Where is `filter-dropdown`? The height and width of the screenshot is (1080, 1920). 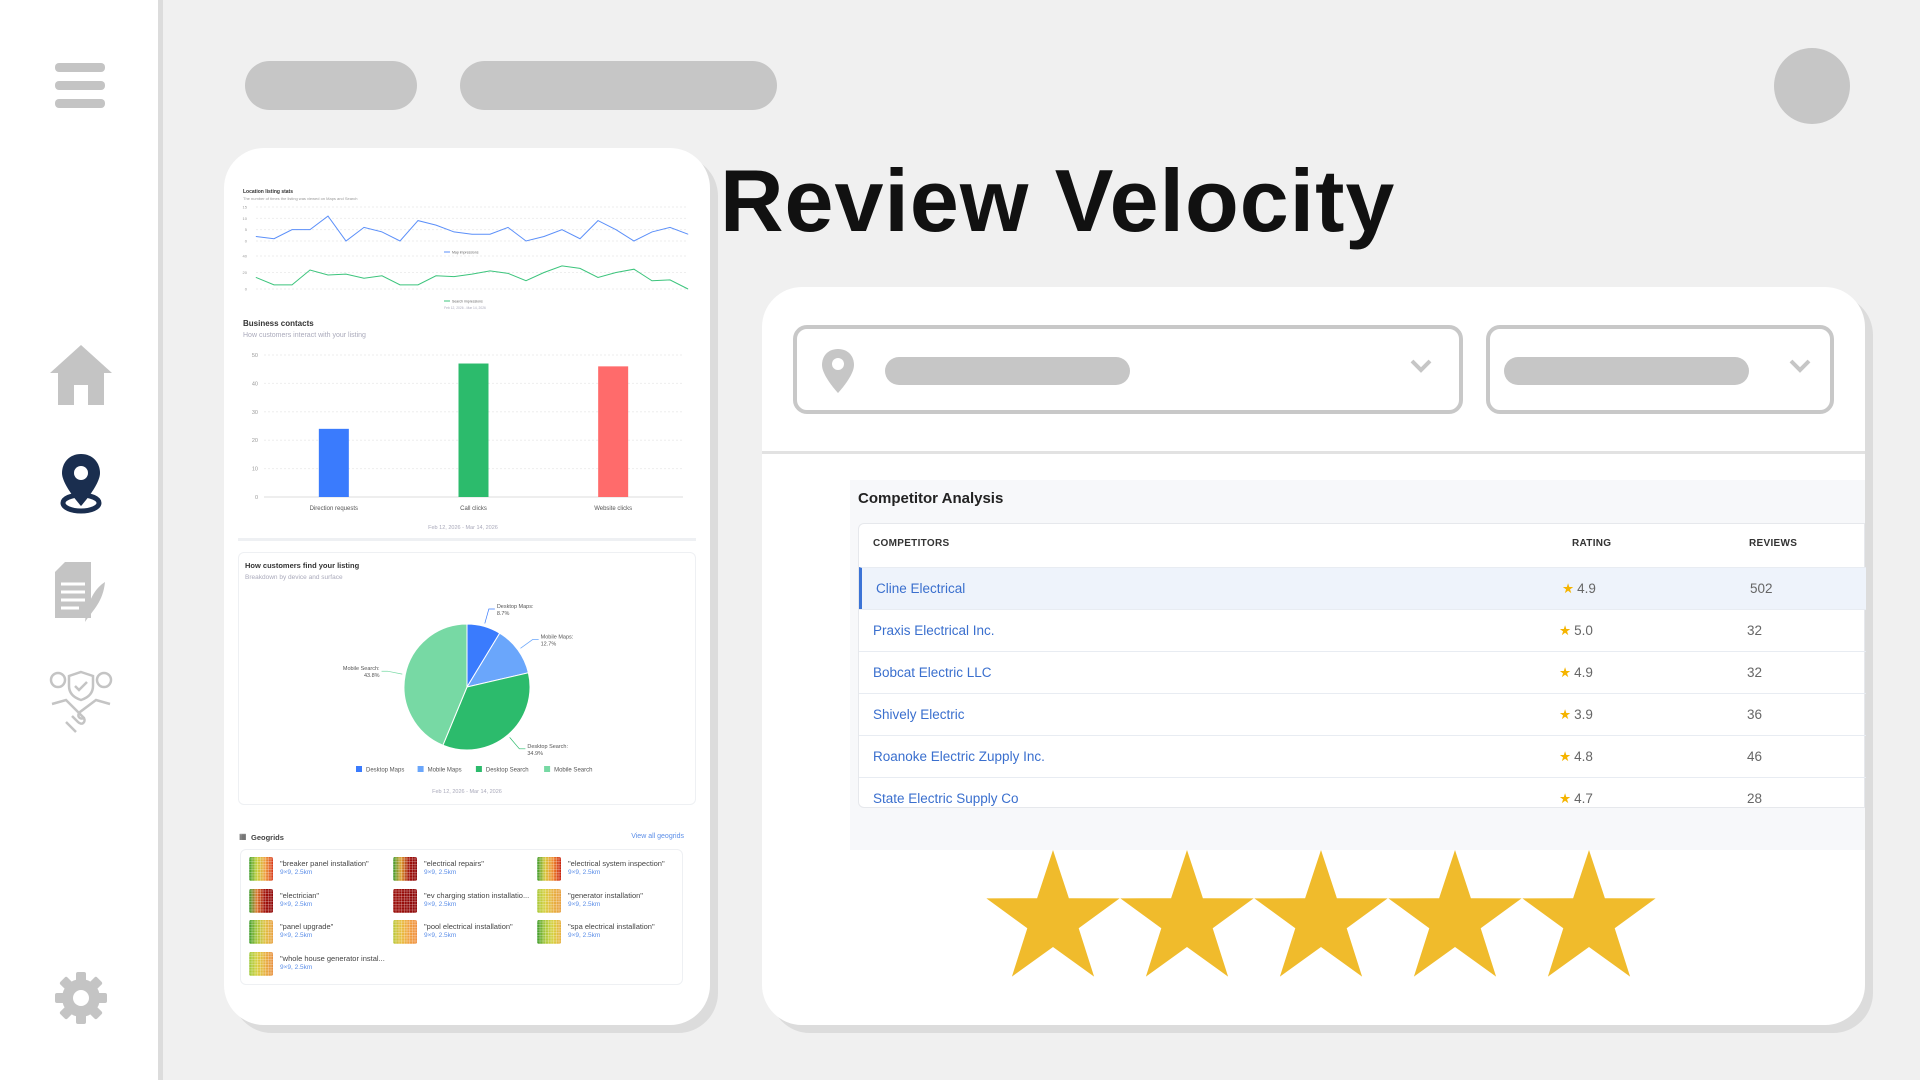
filter-dropdown is located at coordinates (1660, 369).